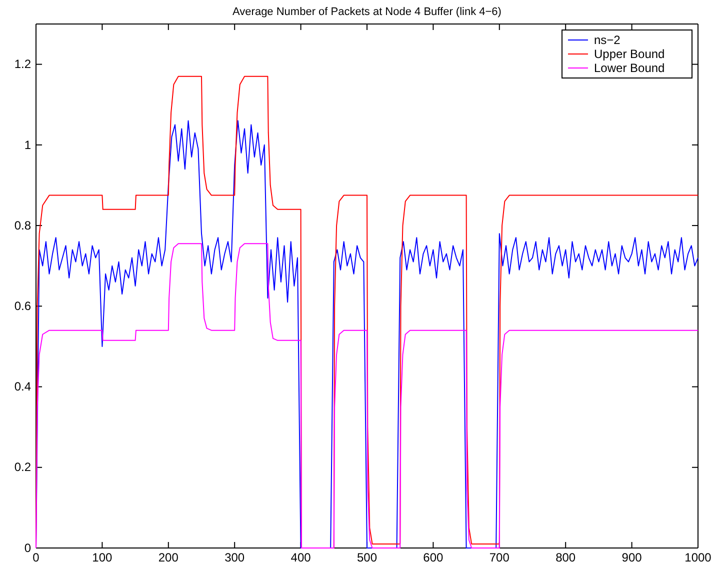 The width and height of the screenshot is (715, 573). Describe the element at coordinates (23, 467) in the screenshot. I see `y-tick-label: 0.2` at that location.